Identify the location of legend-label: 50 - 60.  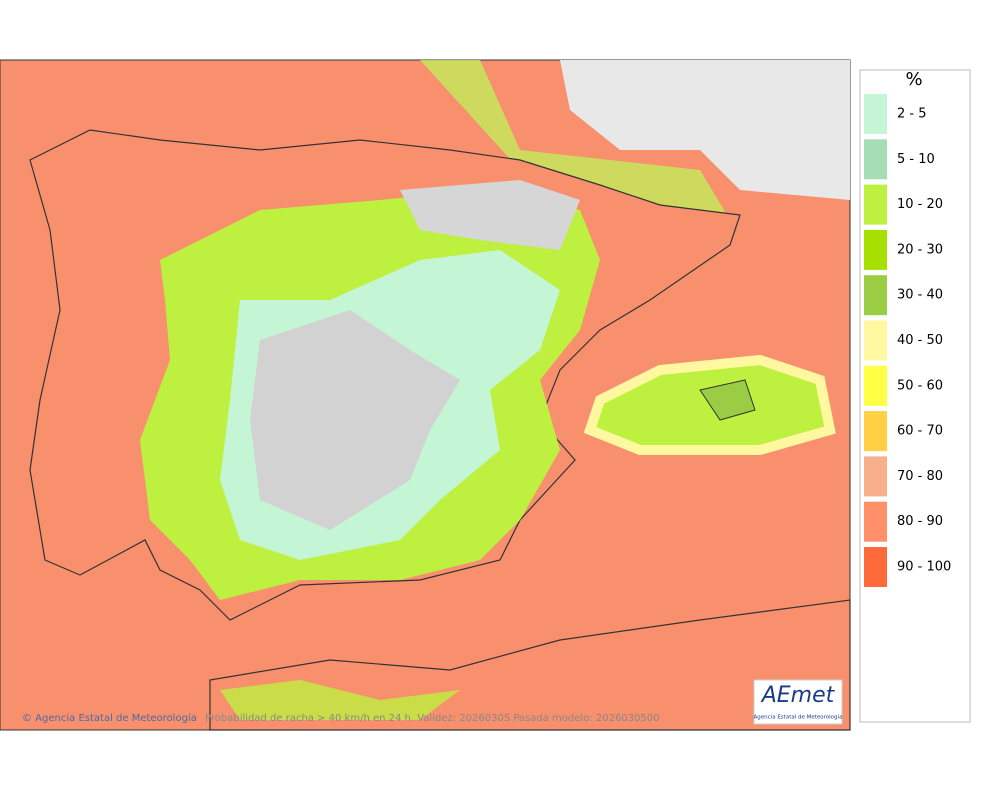
(920, 385).